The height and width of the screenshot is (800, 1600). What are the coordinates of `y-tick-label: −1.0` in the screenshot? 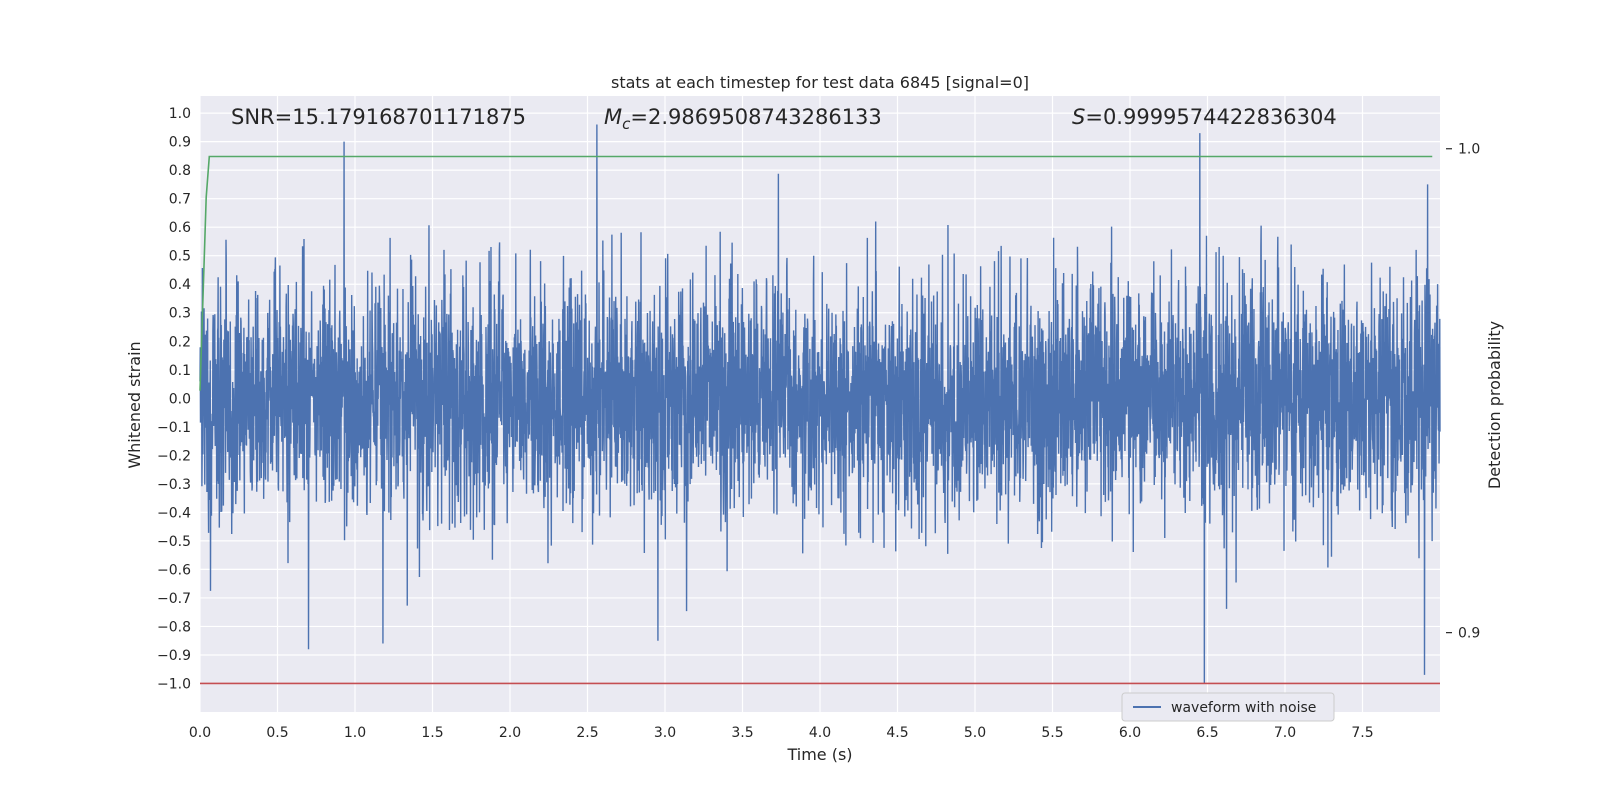 It's located at (174, 684).